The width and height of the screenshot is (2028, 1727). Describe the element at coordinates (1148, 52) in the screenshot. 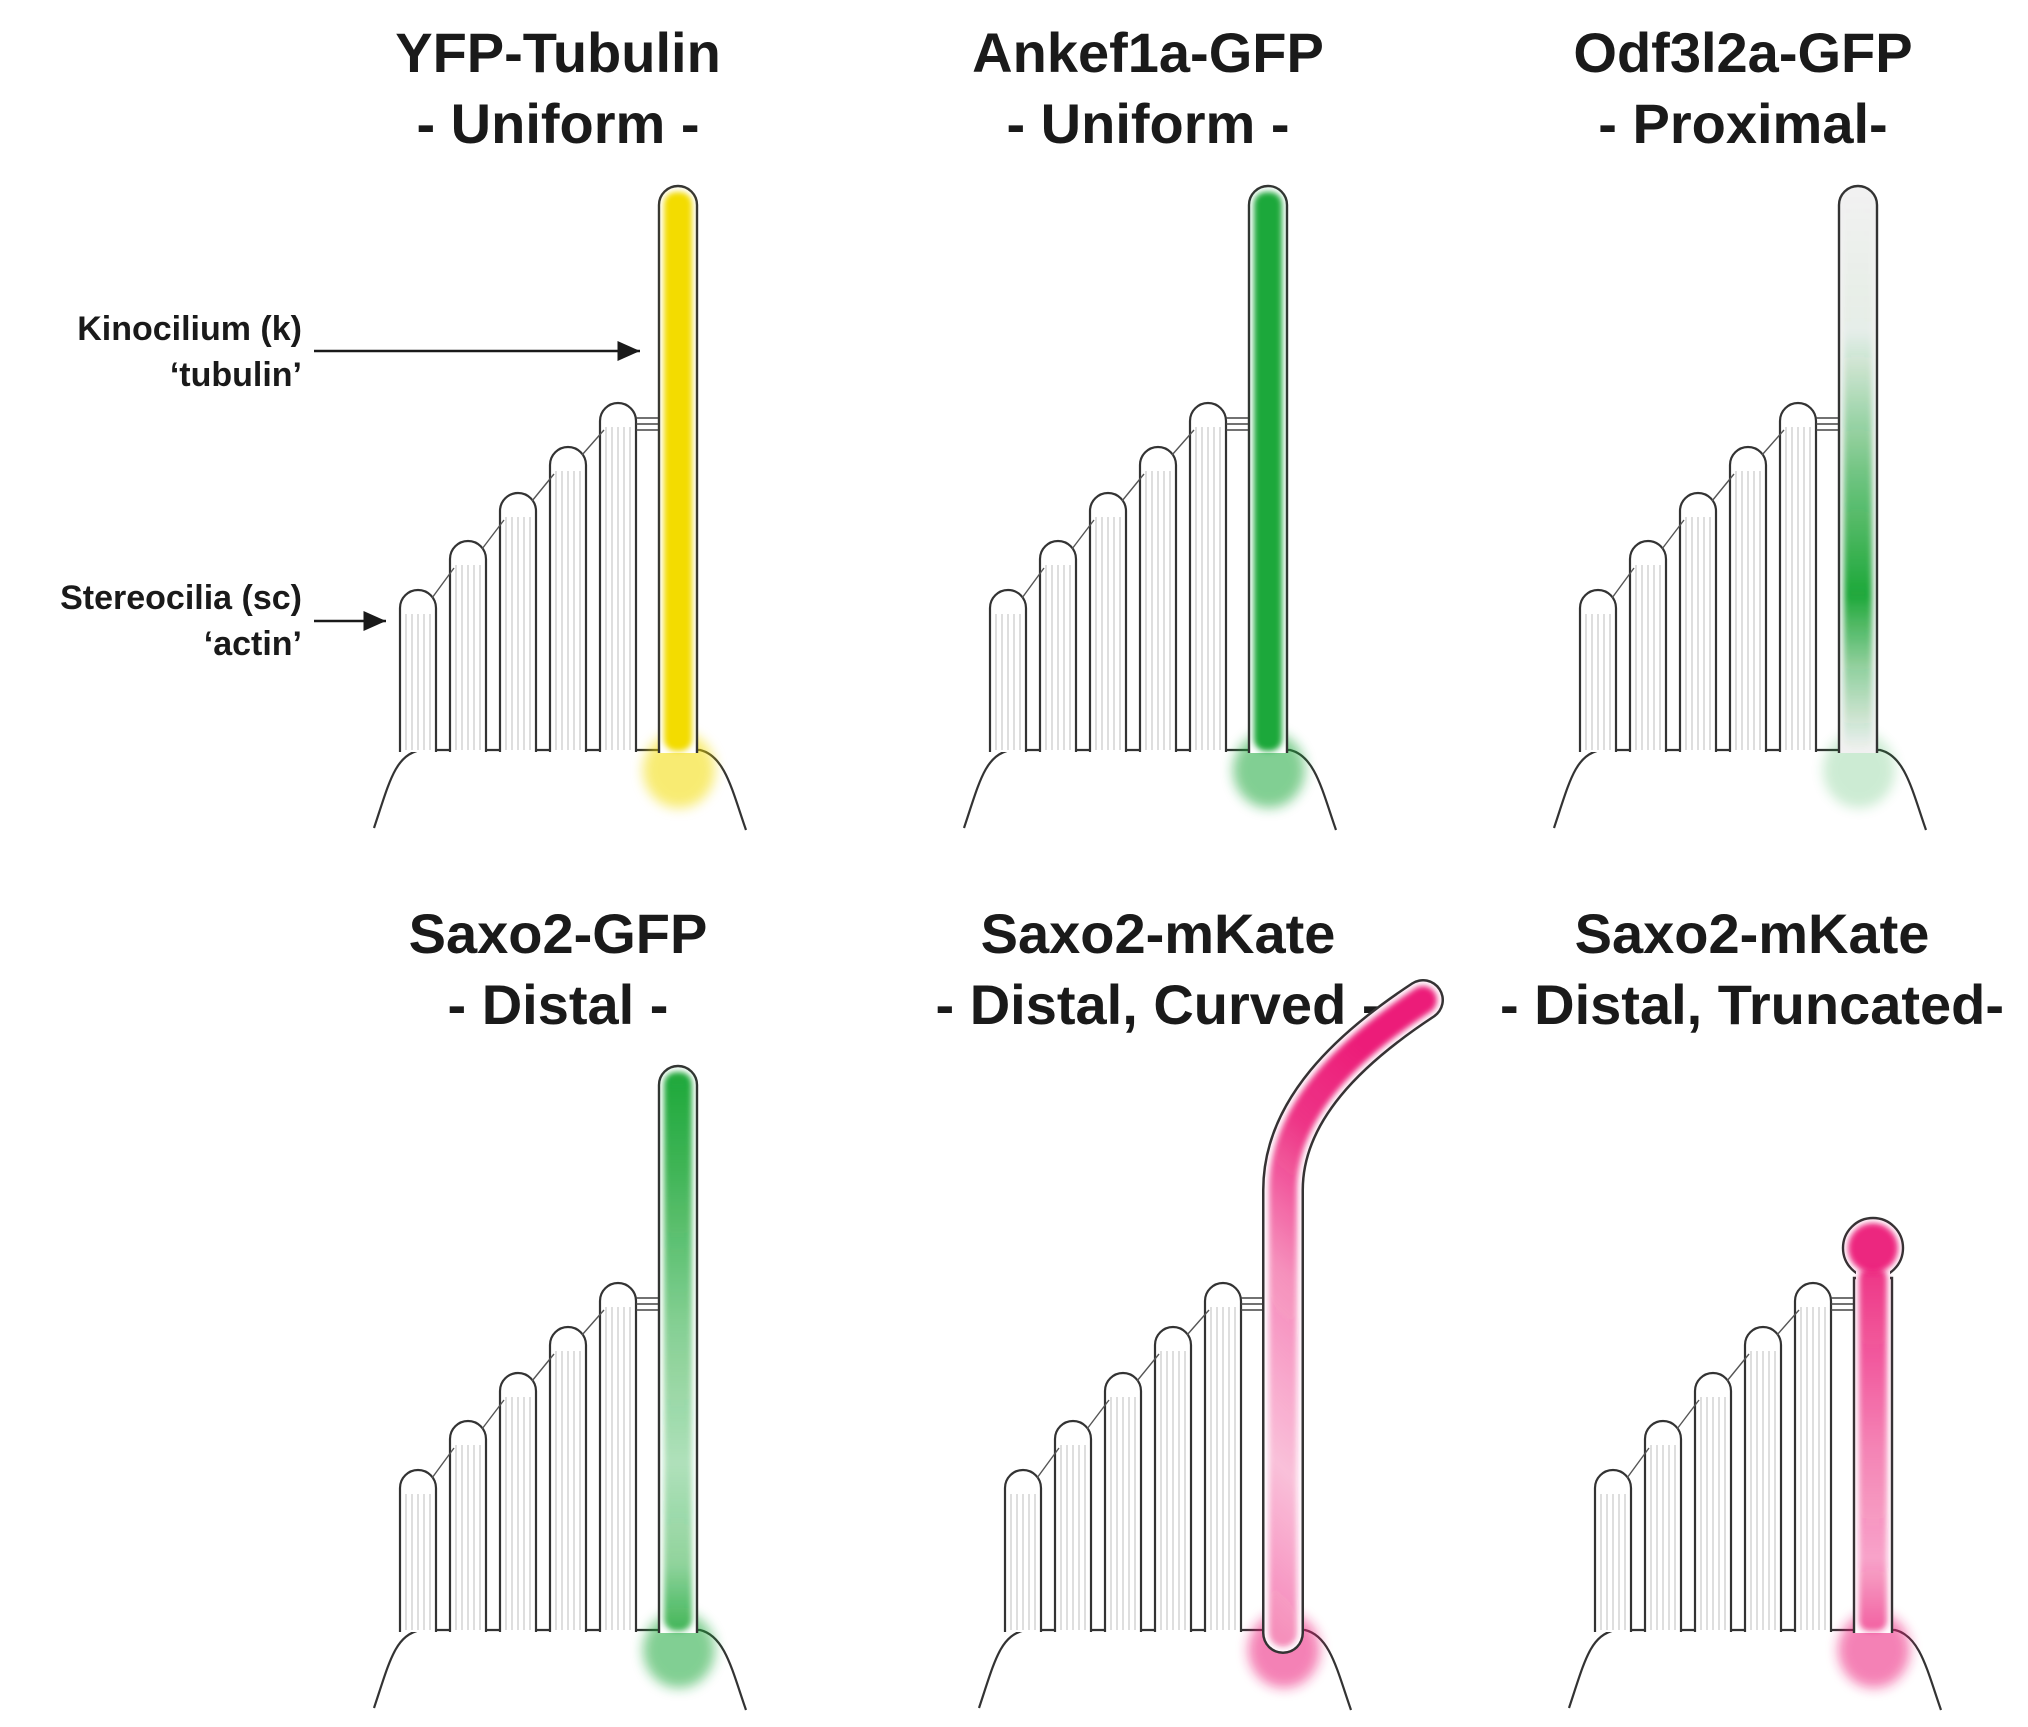

I see `panel-2-title: Ankef1a-GFP` at that location.